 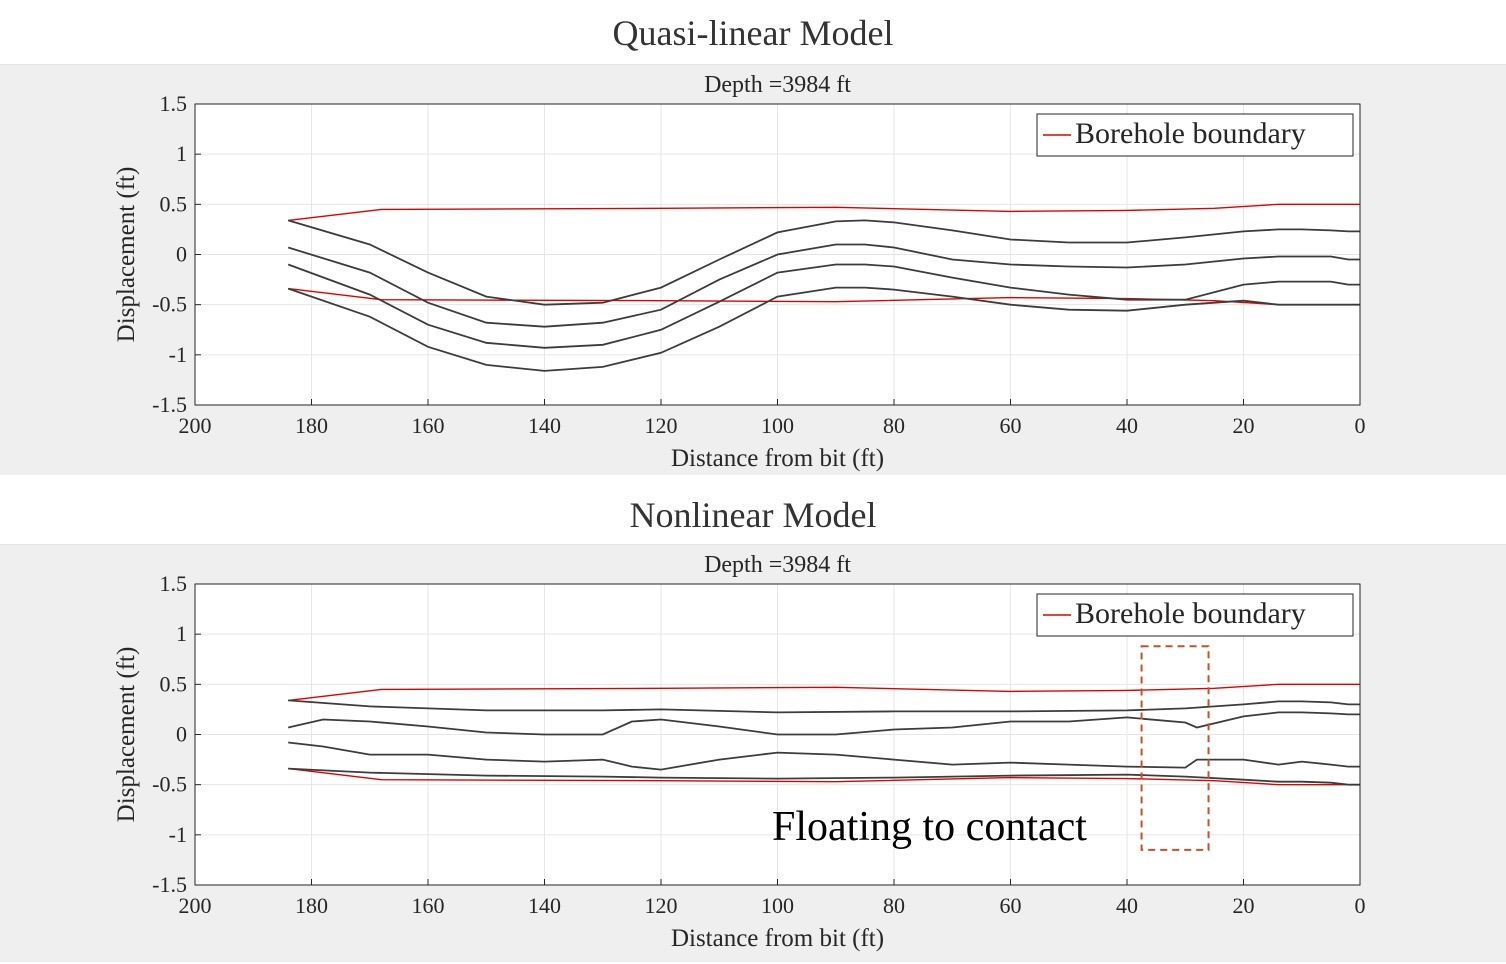 What do you see at coordinates (753, 515) in the screenshot?
I see `panel-title: Nonlinear Model` at bounding box center [753, 515].